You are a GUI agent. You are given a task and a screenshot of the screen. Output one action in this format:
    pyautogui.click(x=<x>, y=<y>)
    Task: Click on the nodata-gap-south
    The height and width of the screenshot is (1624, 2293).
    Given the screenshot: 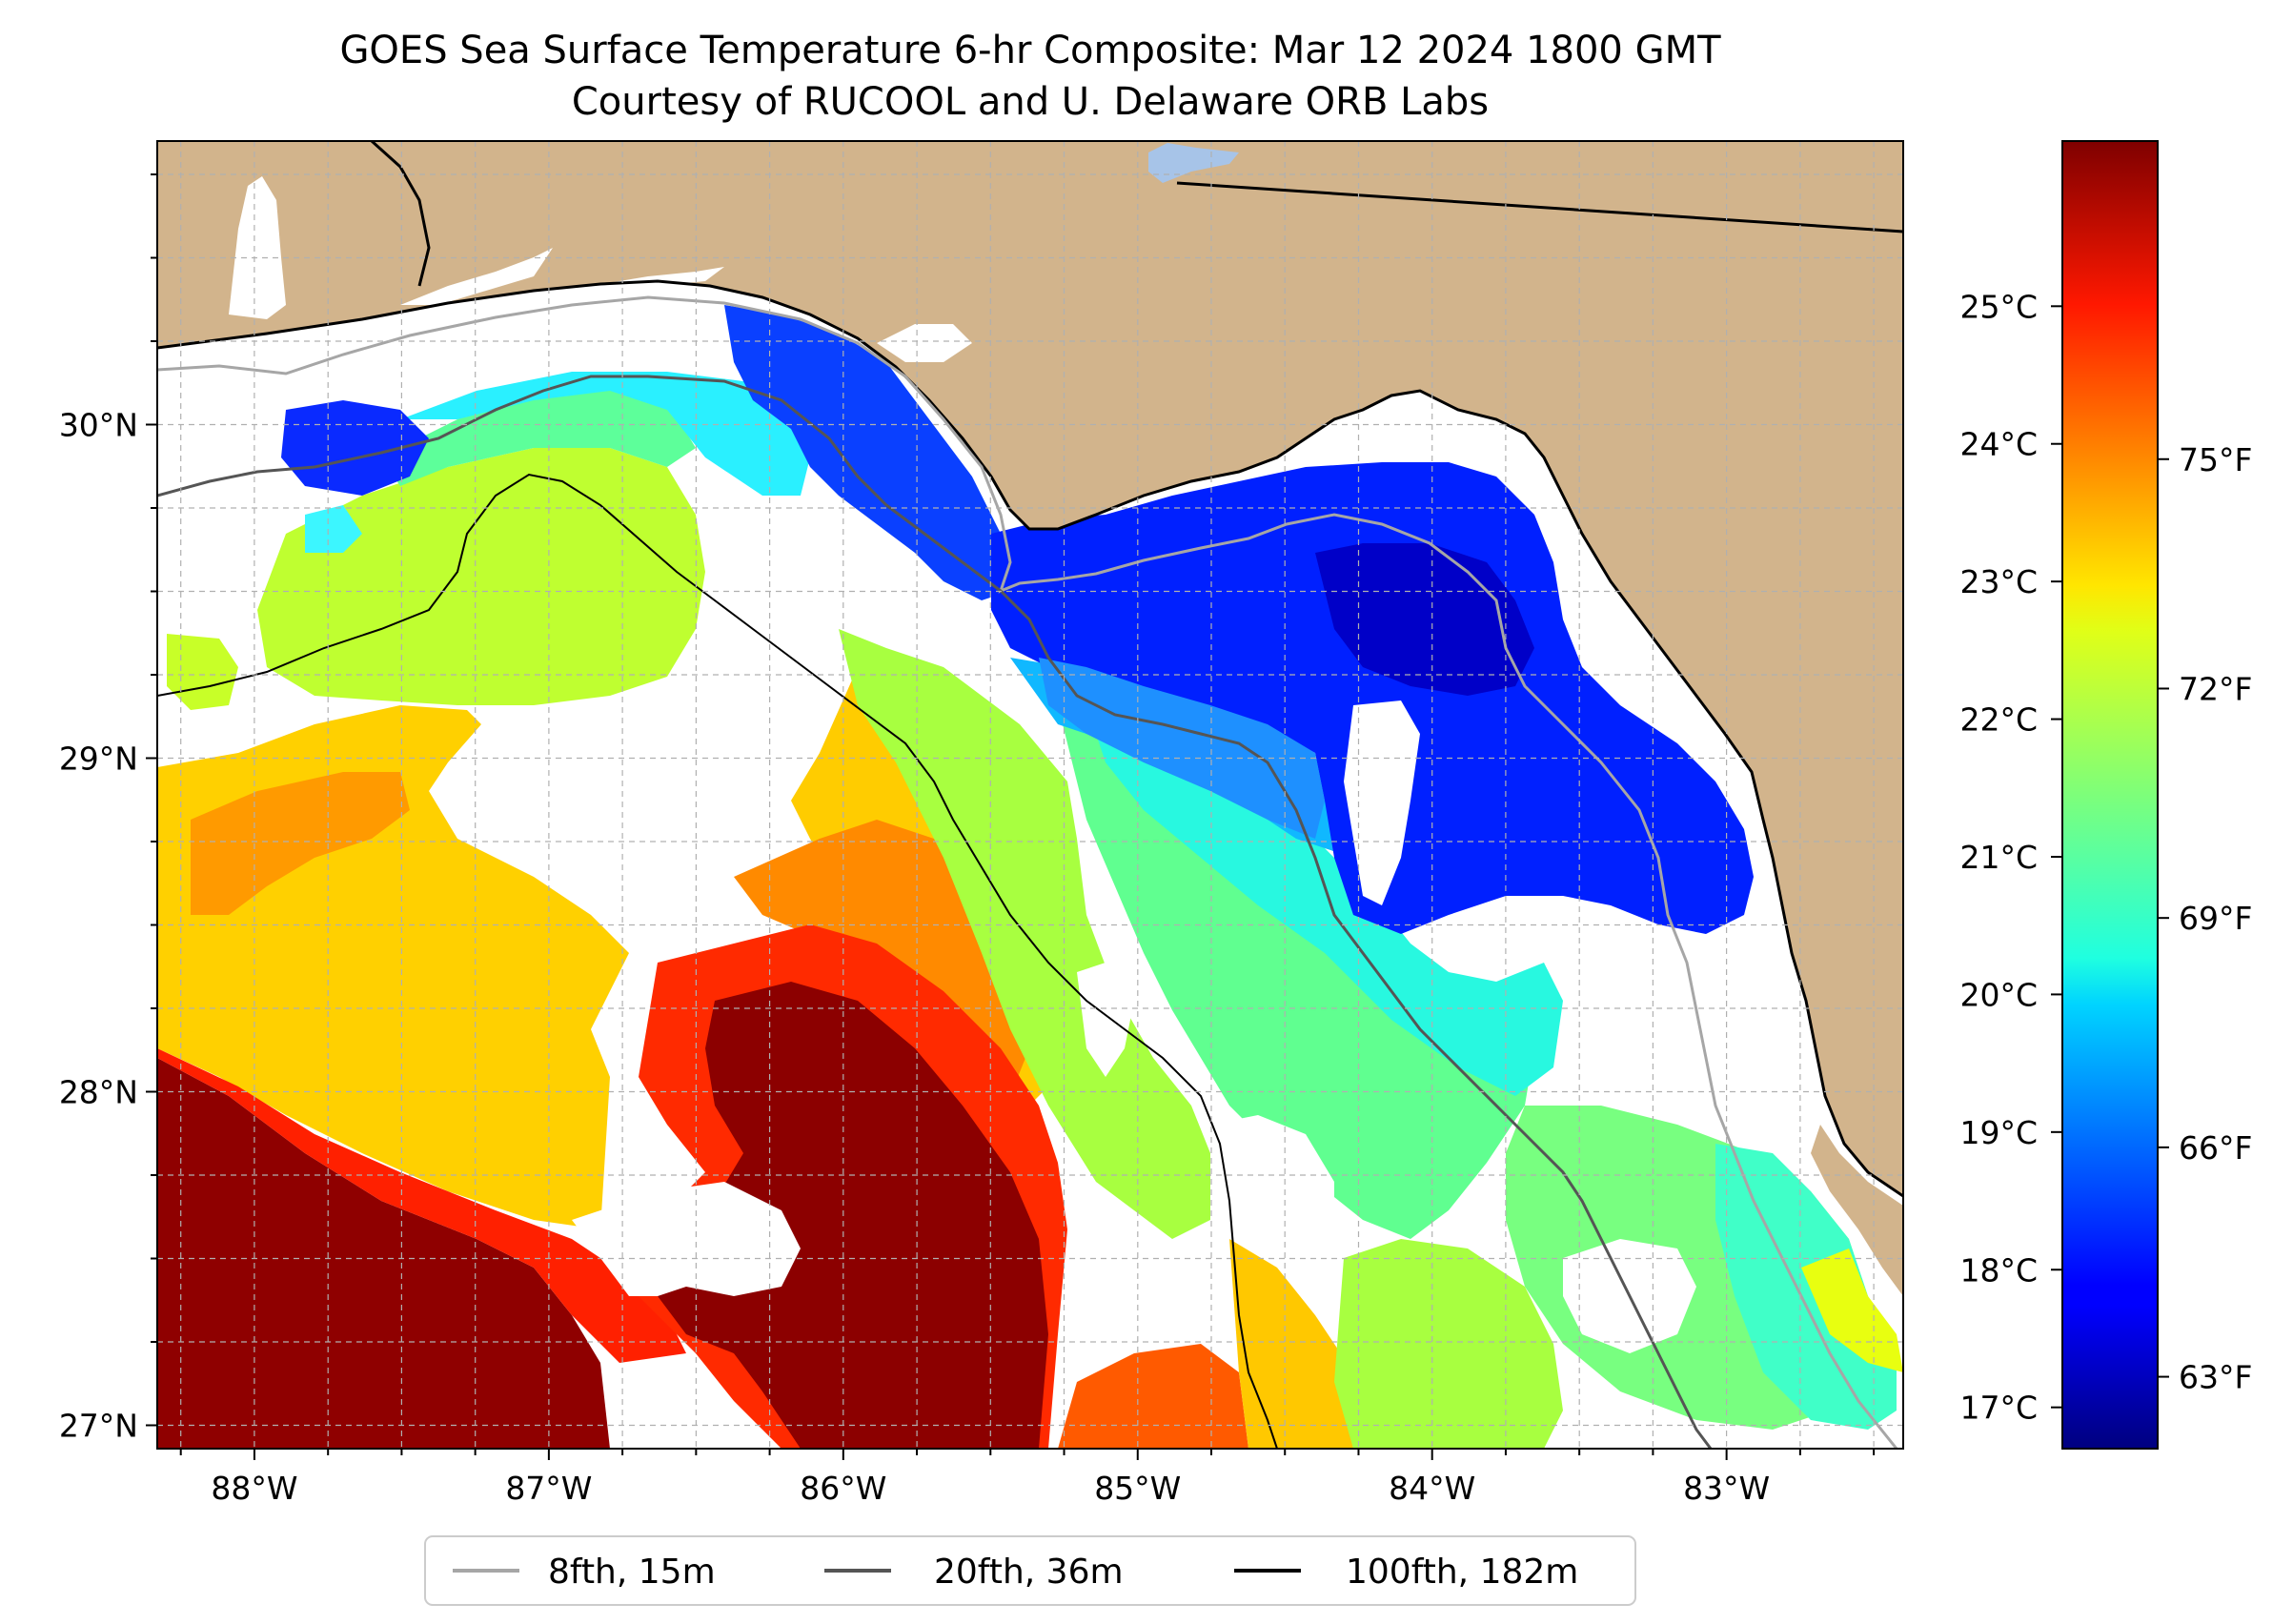 What is the action you would take?
    pyautogui.click(x=687, y=1239)
    